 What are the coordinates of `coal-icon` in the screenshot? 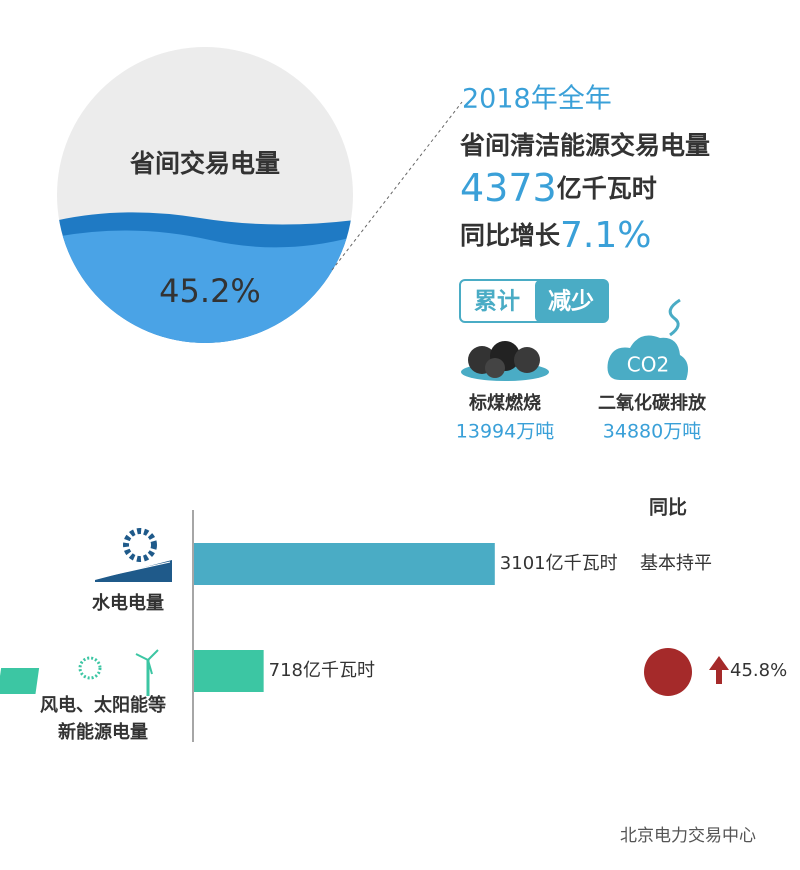 It's located at (505, 361).